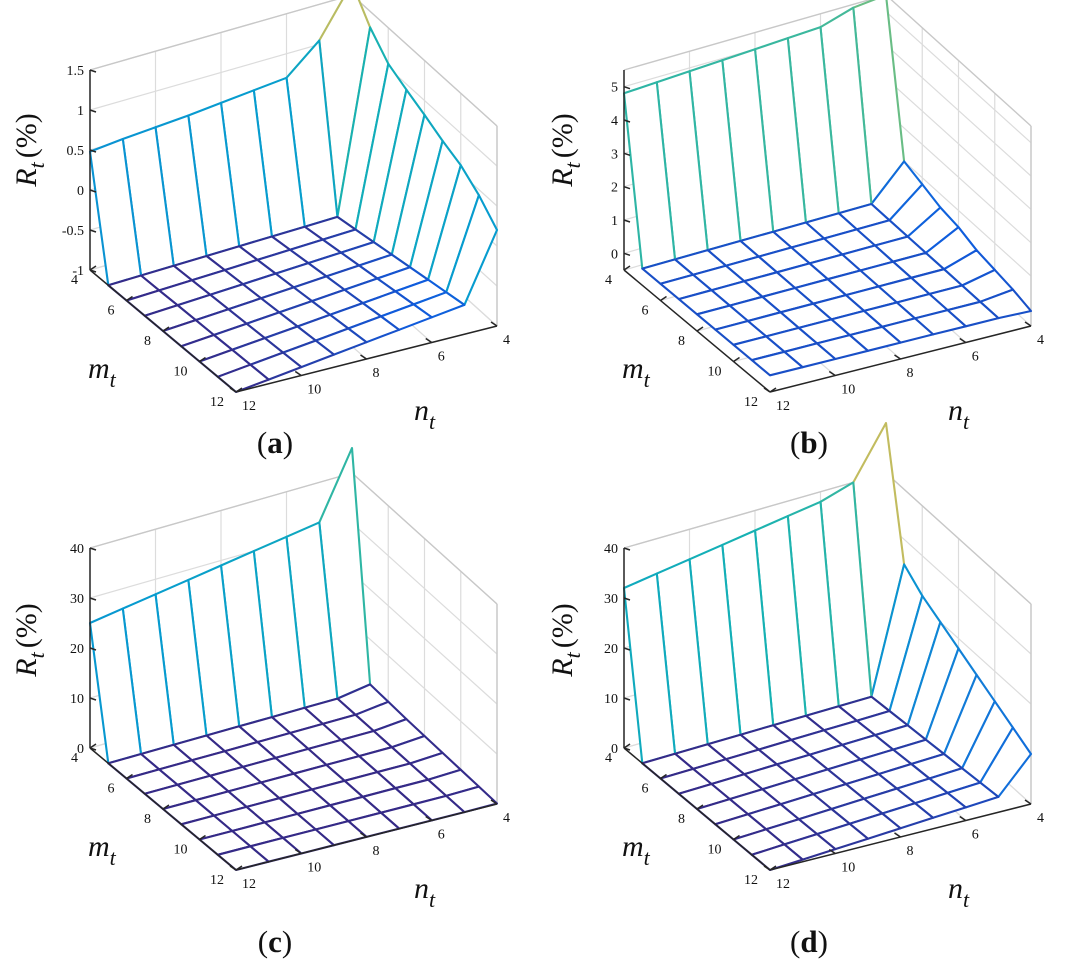 This screenshot has width=1065, height=965. What do you see at coordinates (809, 442) in the screenshot?
I see `panel-caption: (b)` at bounding box center [809, 442].